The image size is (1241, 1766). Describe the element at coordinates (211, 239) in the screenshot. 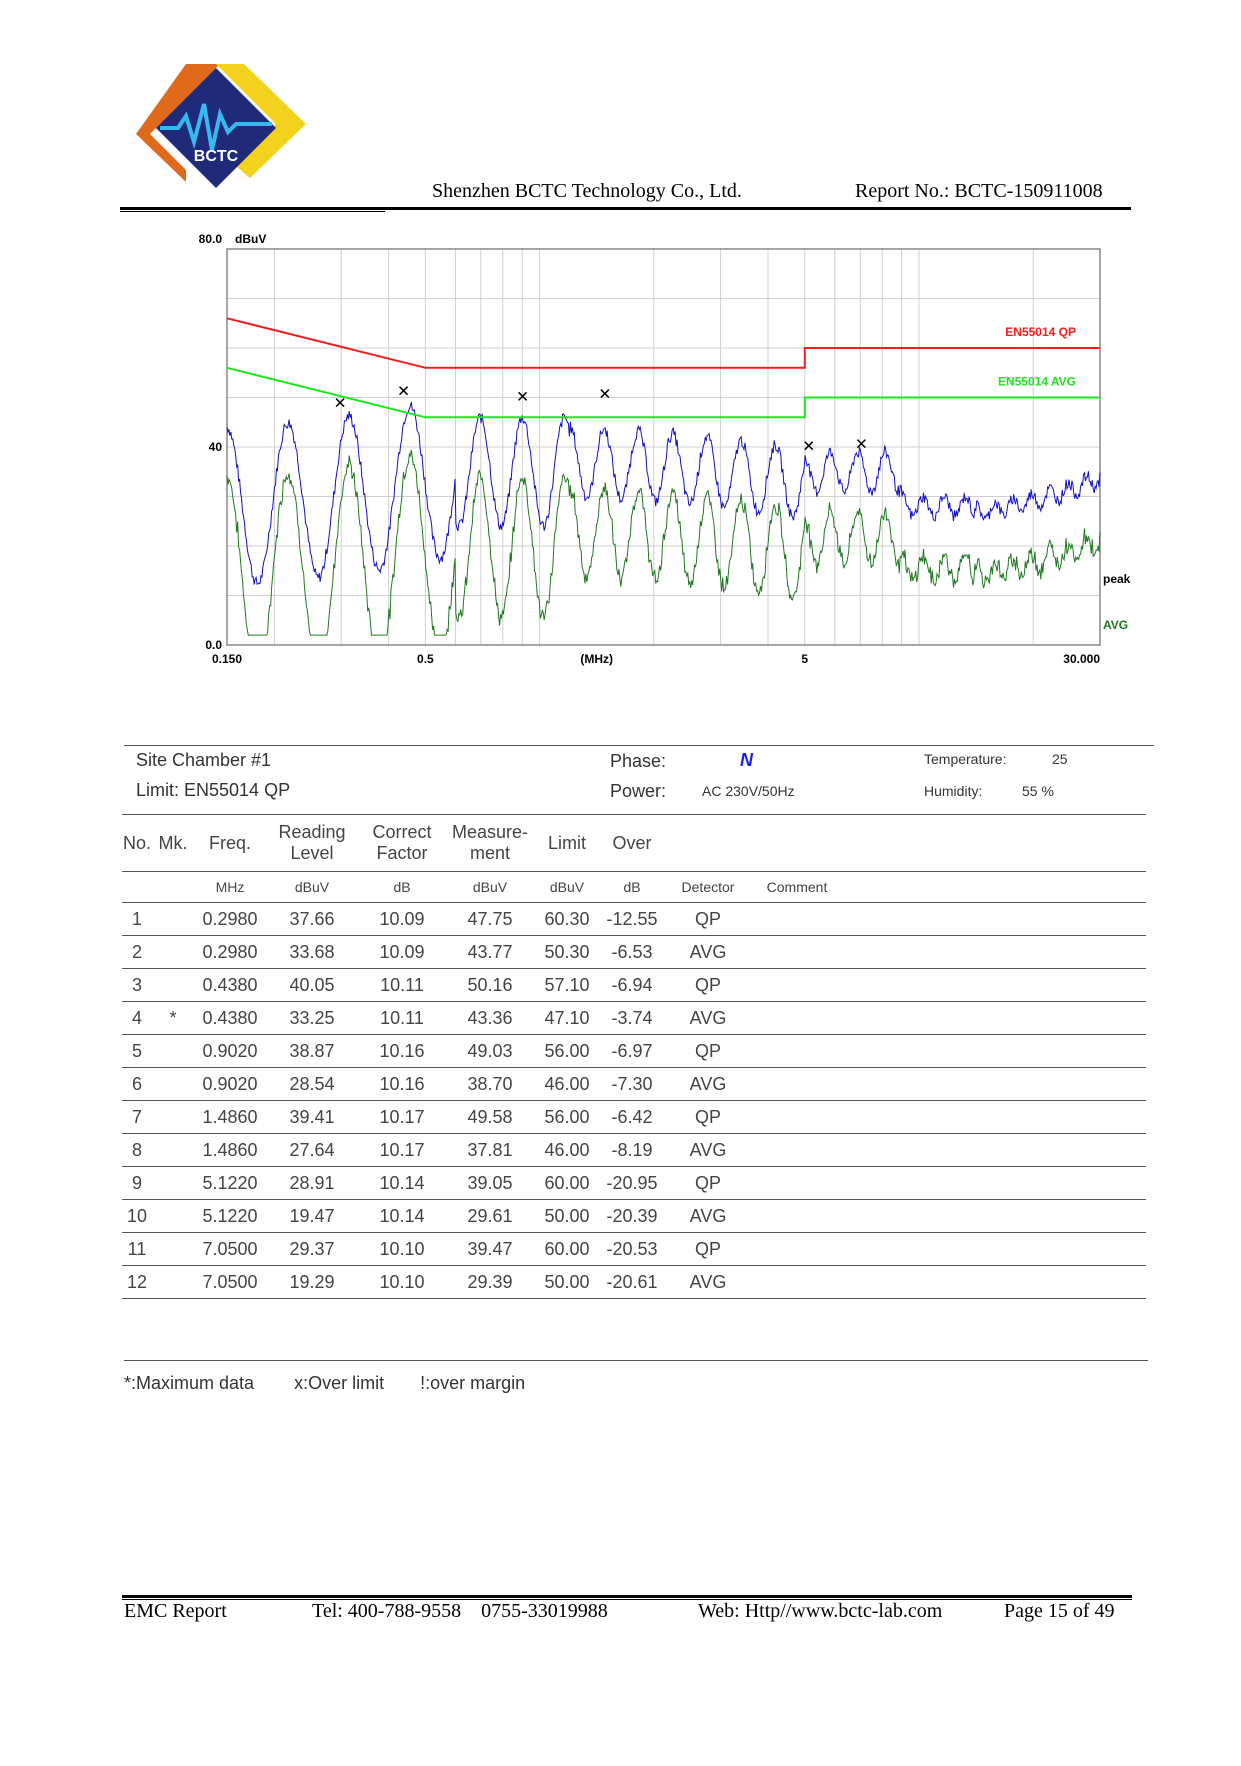

I see `y-tick-label: 80.0` at that location.